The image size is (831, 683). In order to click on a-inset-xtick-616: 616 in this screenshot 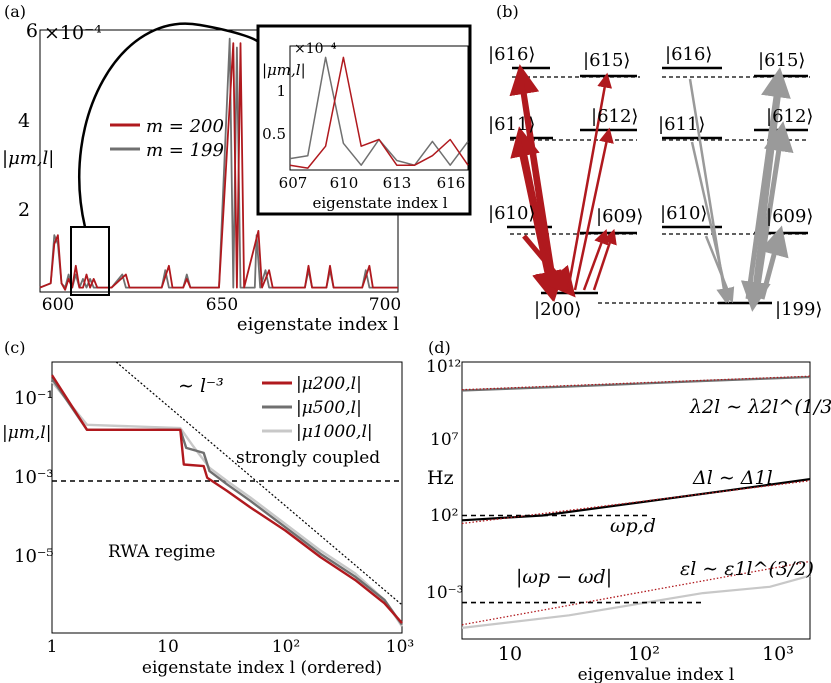, I will do `click(451, 183)`.